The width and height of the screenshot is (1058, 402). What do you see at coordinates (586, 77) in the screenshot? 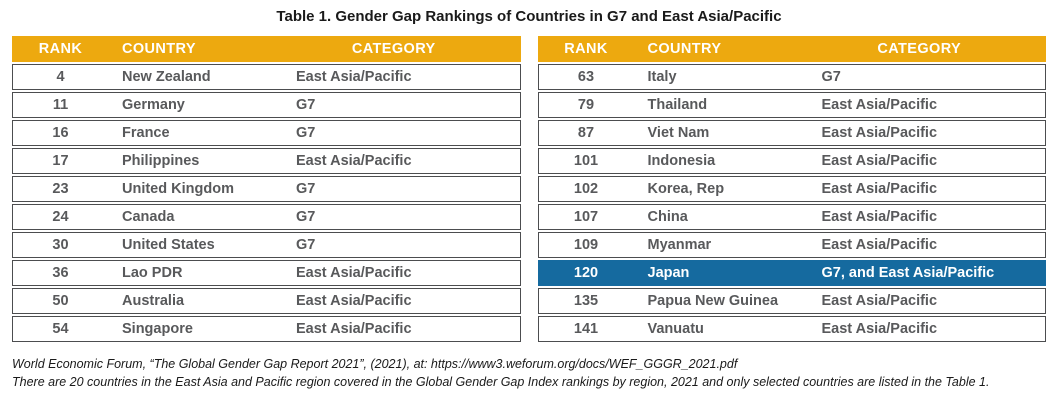
I see `rank-cell: 63` at bounding box center [586, 77].